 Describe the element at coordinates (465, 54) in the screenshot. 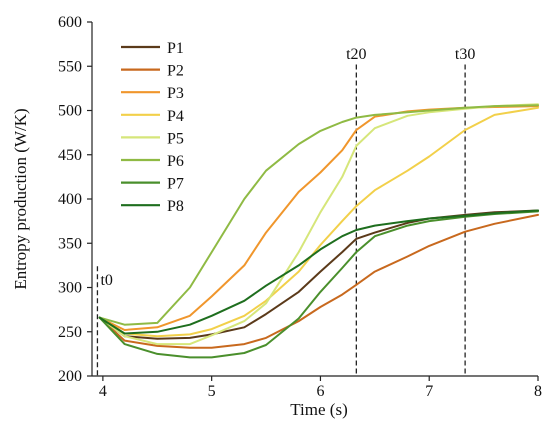

I see `marker-label-t30: t30` at that location.